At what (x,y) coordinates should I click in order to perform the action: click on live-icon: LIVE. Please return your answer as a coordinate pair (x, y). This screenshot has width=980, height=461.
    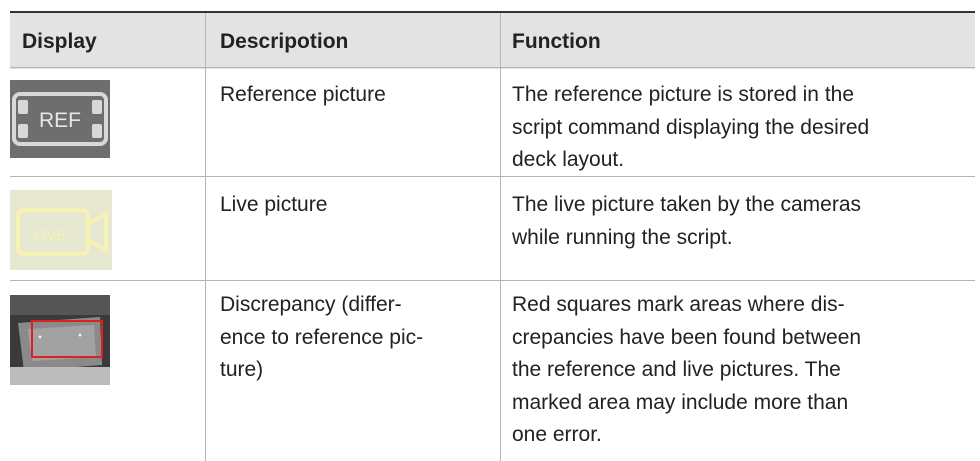
    Looking at the image, I should click on (61, 230).